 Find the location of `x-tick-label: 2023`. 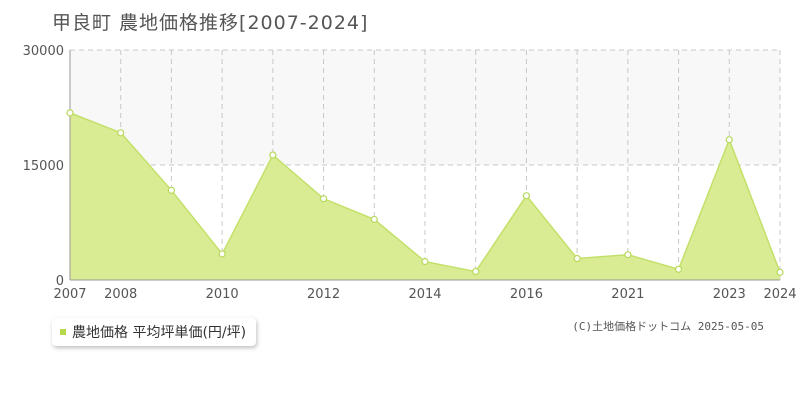

x-tick-label: 2023 is located at coordinates (729, 294).